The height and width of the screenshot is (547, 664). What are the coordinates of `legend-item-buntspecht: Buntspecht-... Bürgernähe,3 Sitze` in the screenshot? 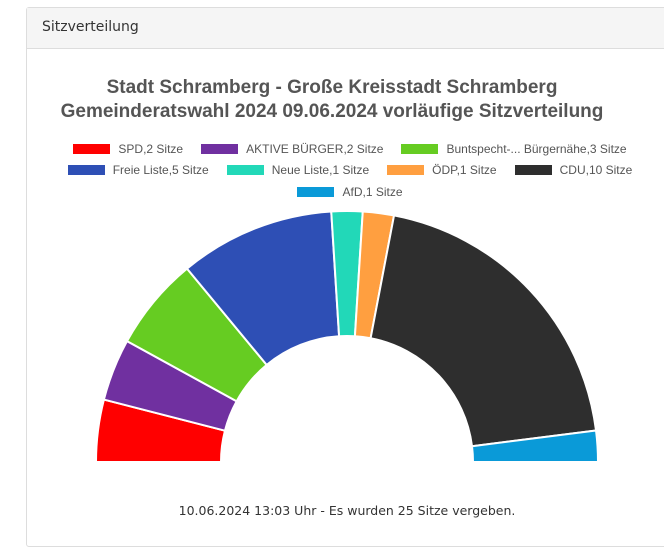 It's located at (514, 149).